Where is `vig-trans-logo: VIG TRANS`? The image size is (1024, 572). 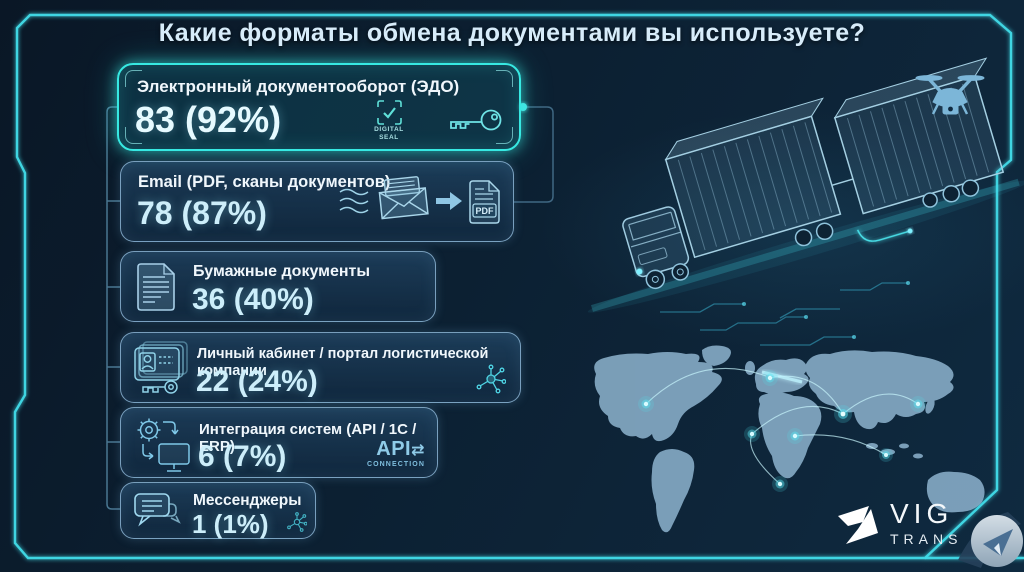 vig-trans-logo: VIG TRANS is located at coordinates (899, 524).